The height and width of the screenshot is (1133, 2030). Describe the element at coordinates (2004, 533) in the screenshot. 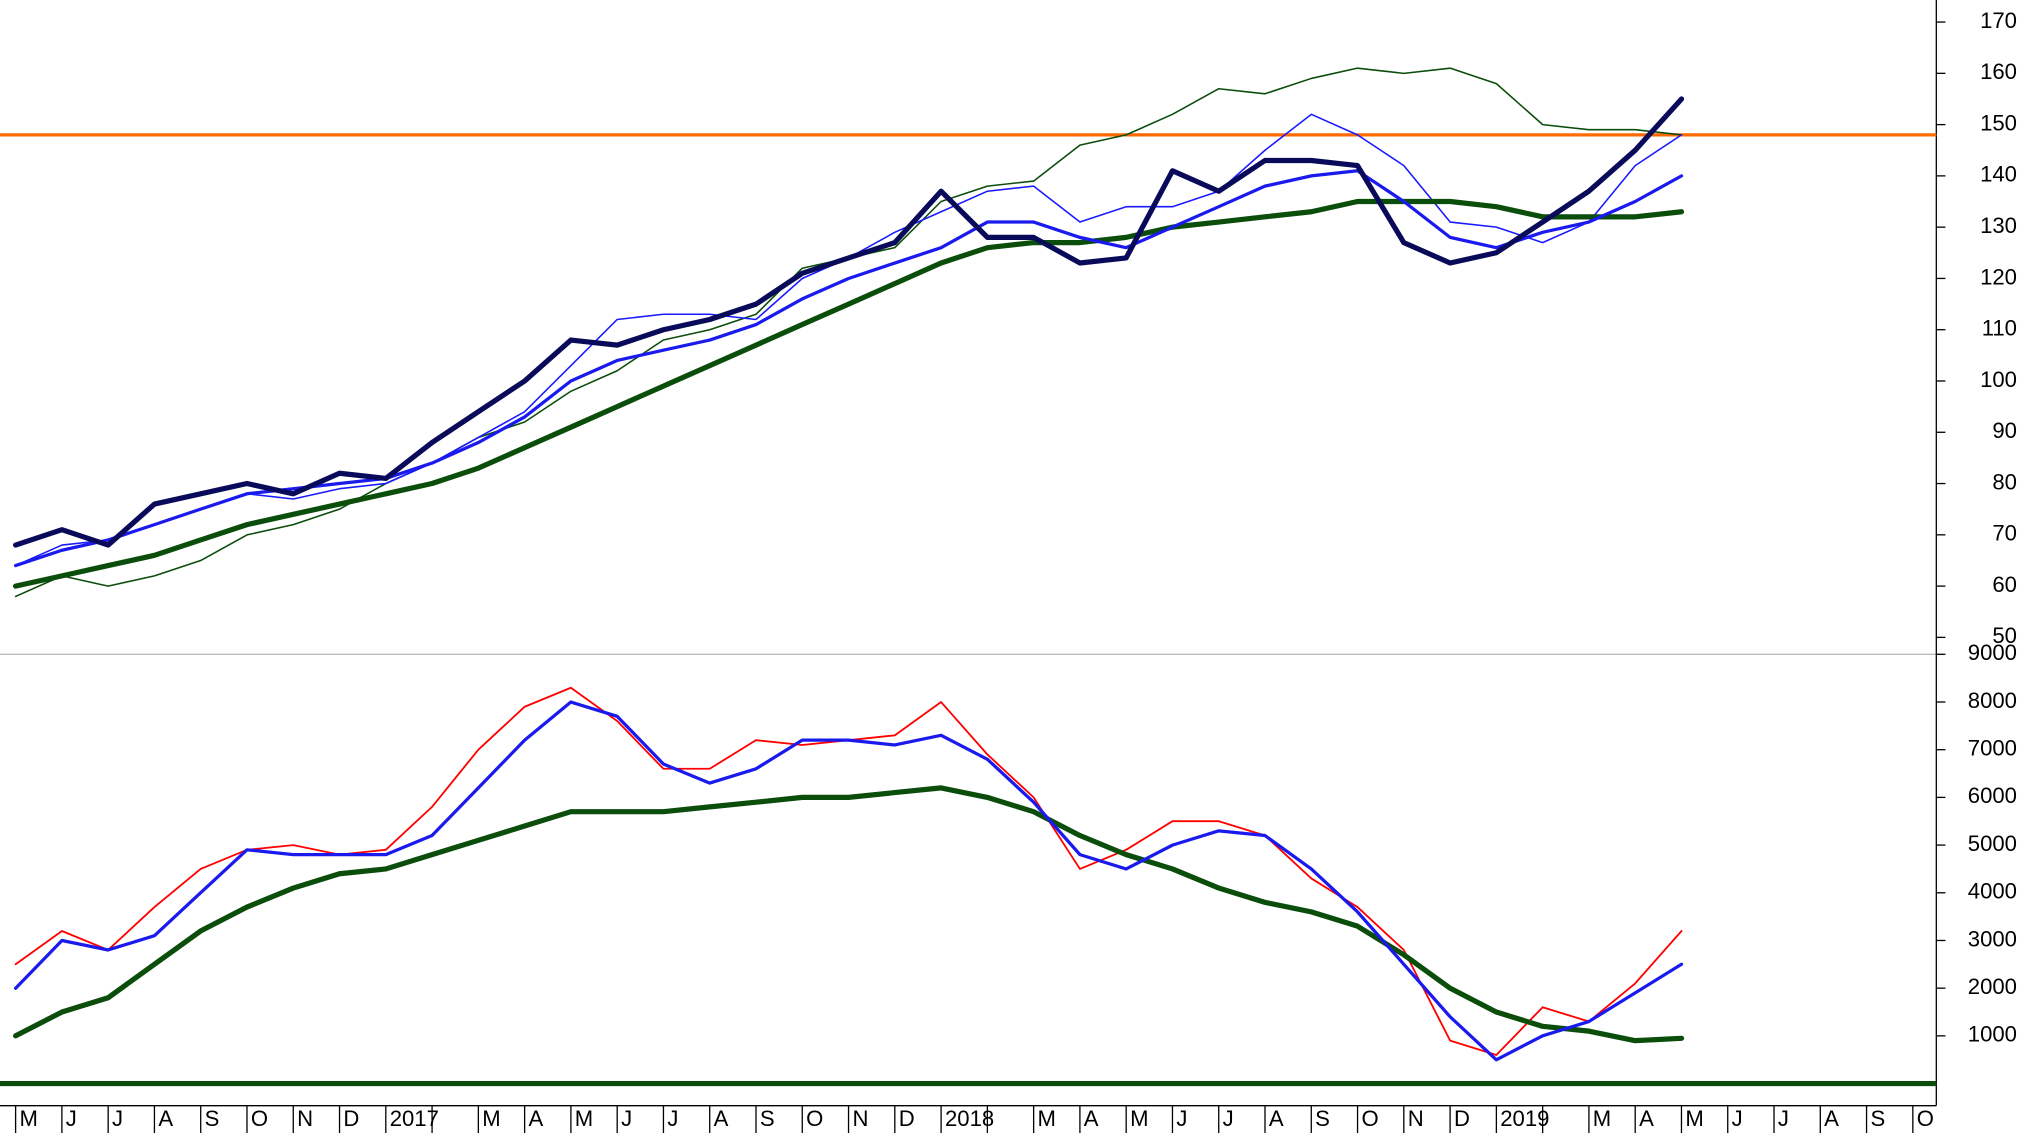

I see `y-tick-label: 70` at that location.